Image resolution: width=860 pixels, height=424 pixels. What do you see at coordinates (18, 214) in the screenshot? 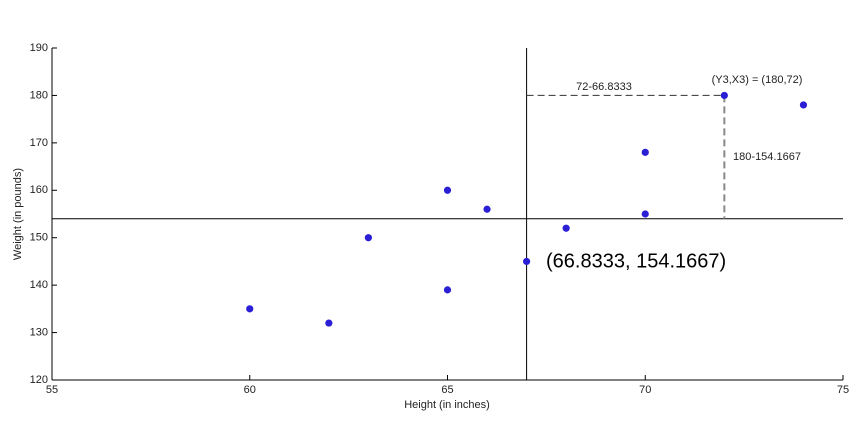
I see `y-axis-label: Weight (in pounds)` at bounding box center [18, 214].